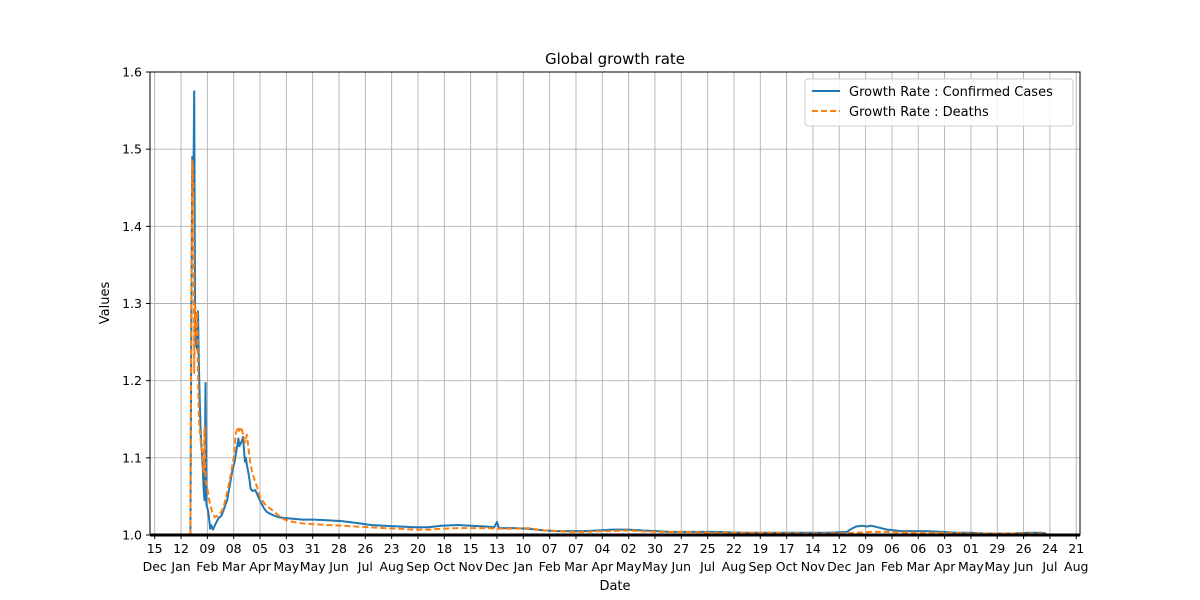  I want to click on legend-label-deaths: Growth Rate : Deaths, so click(919, 112).